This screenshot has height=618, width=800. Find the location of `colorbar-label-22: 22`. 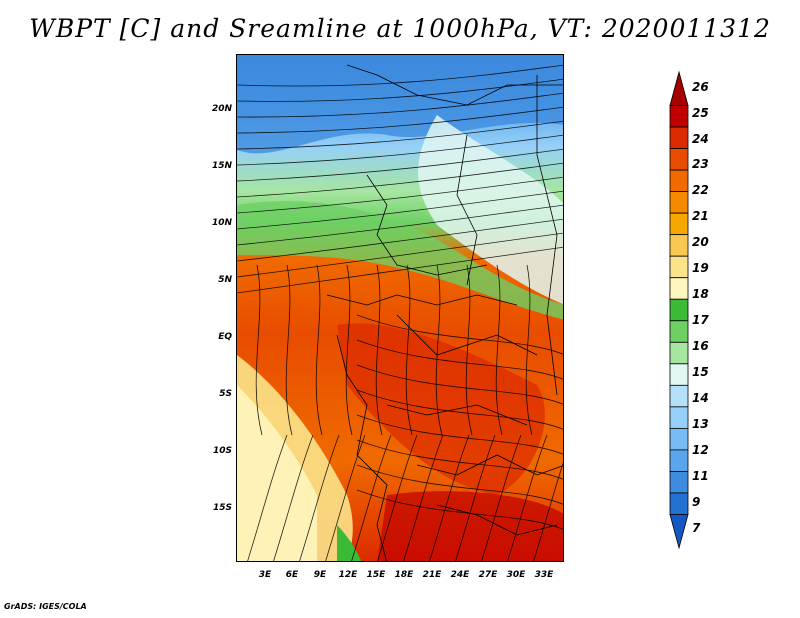

colorbar-label-22: 22 is located at coordinates (700, 190).